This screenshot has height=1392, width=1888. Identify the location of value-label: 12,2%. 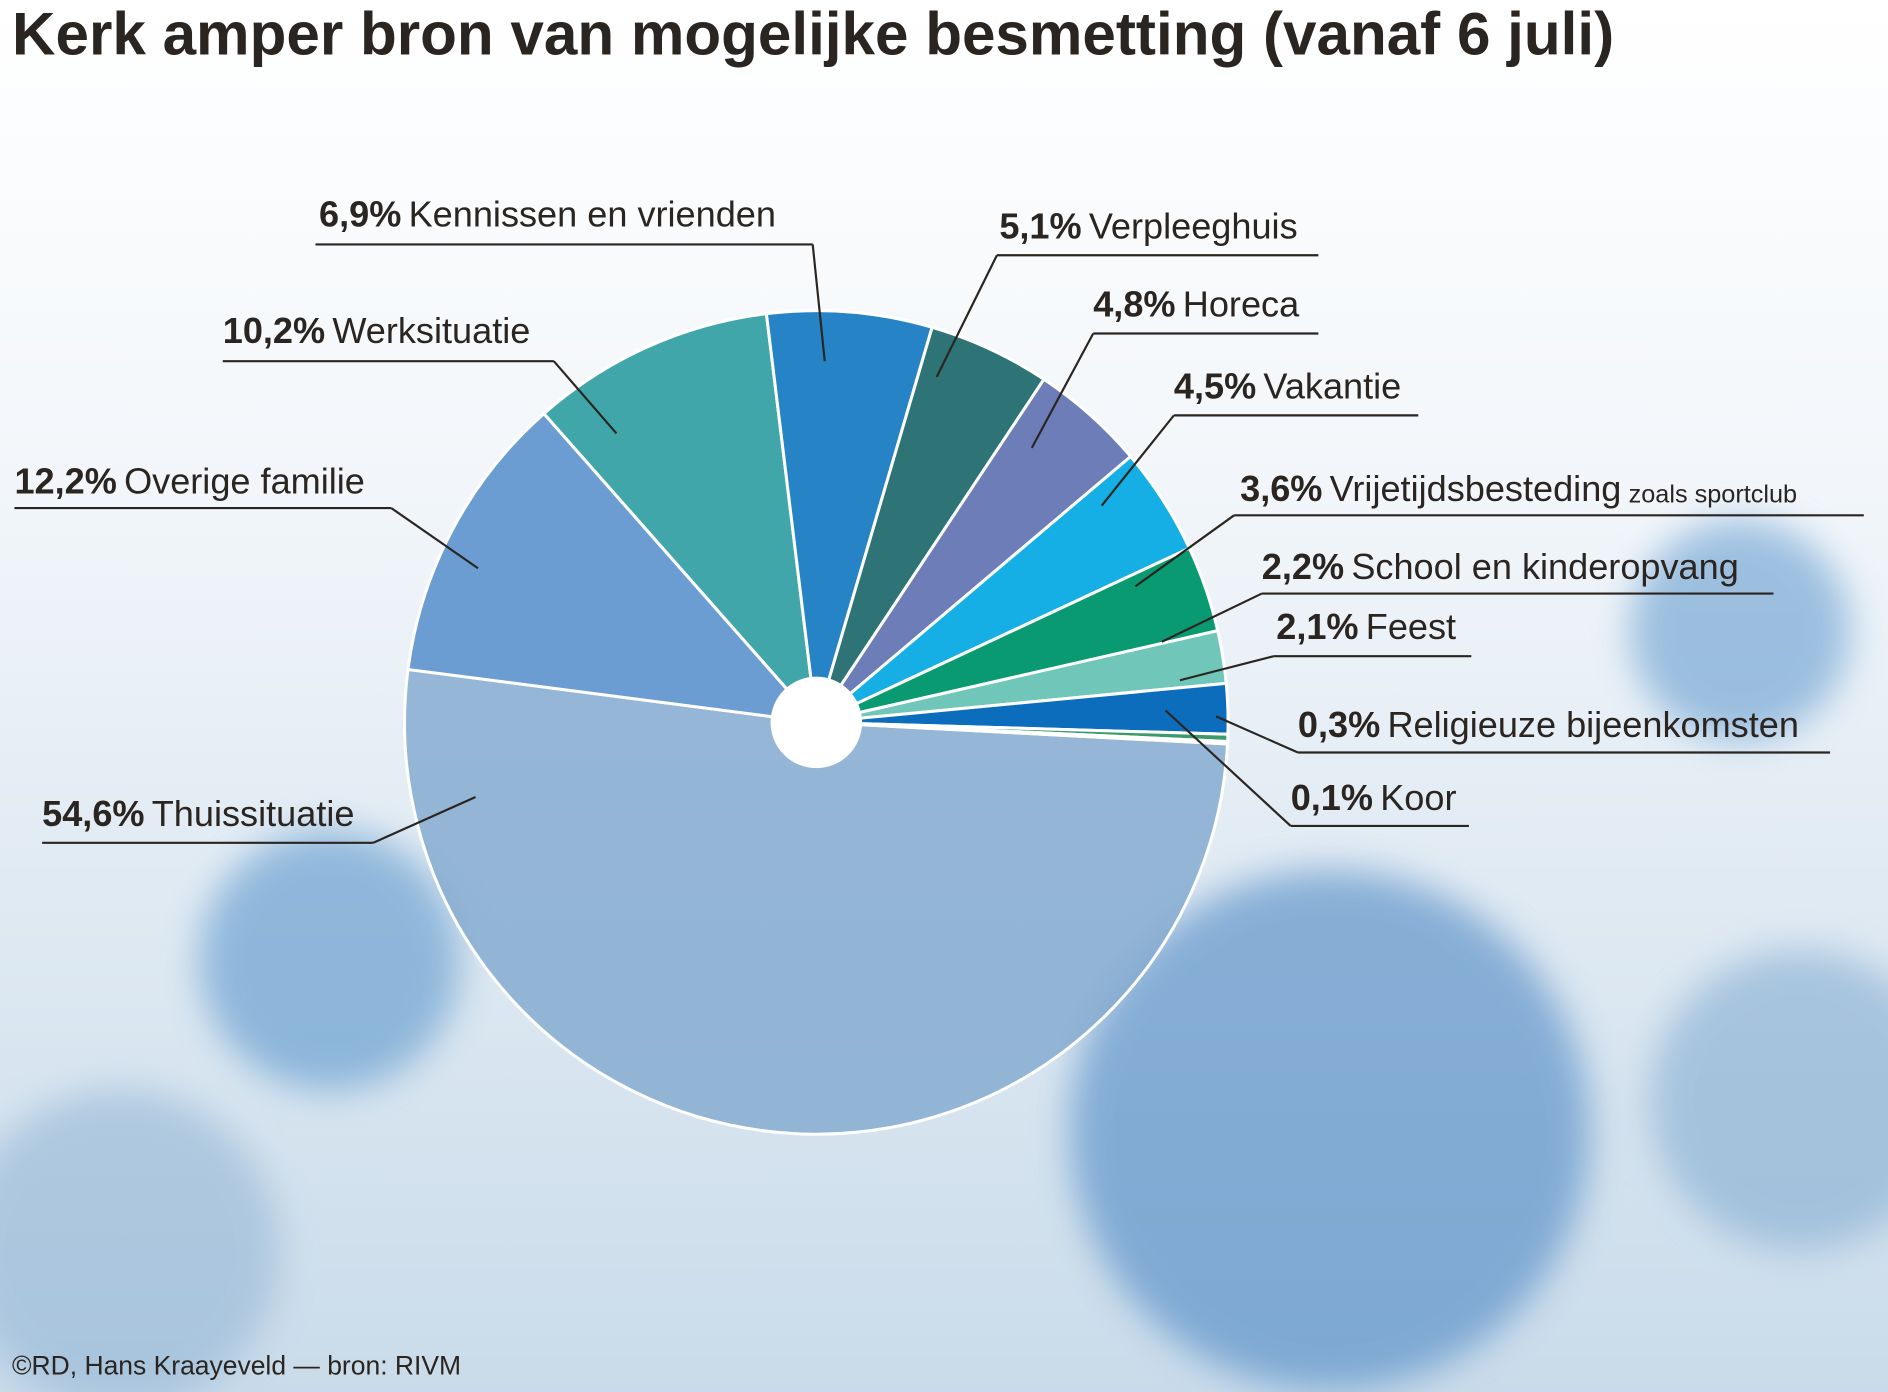
(65, 481).